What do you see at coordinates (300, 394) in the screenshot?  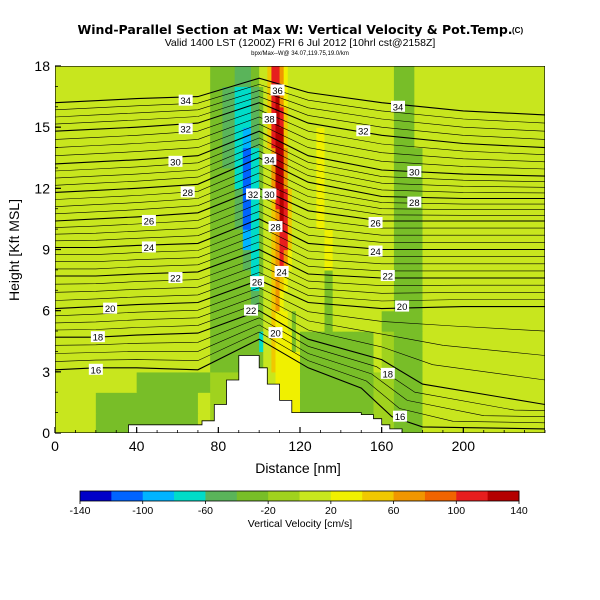 I see `terrain` at bounding box center [300, 394].